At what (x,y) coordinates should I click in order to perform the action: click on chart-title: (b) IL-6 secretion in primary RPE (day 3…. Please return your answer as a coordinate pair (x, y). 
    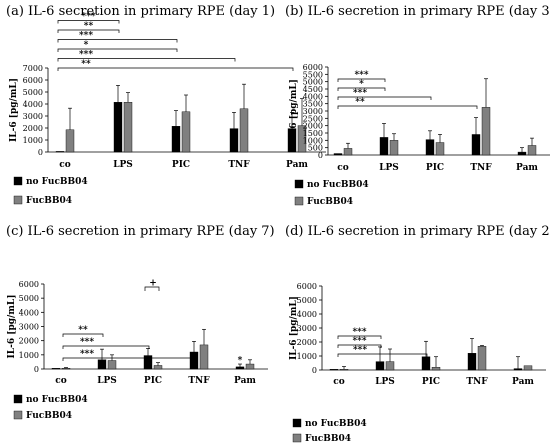
    Looking at the image, I should click on (417, 11).